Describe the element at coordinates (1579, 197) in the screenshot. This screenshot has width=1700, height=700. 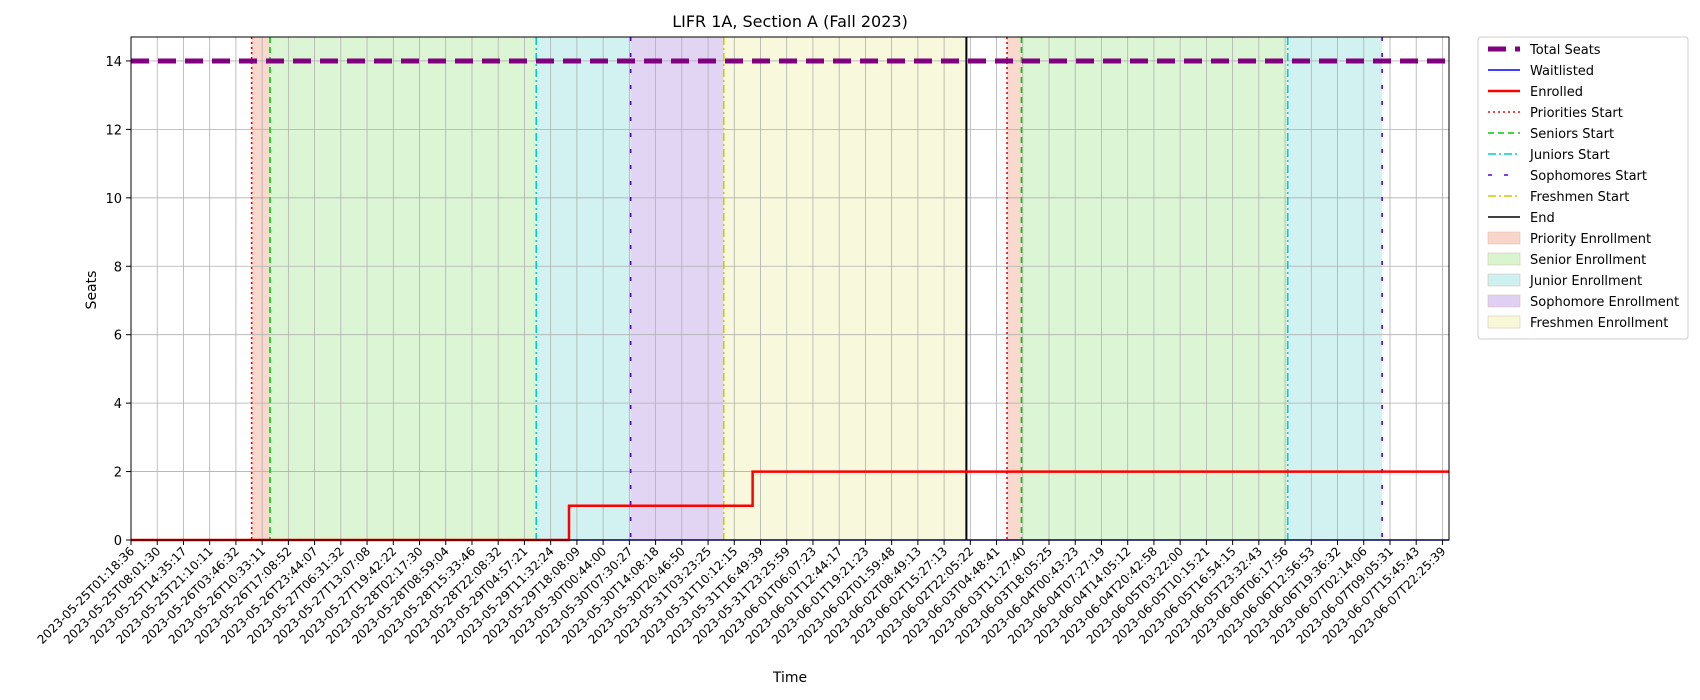
I see `legend-label: Freshmen Start` at that location.